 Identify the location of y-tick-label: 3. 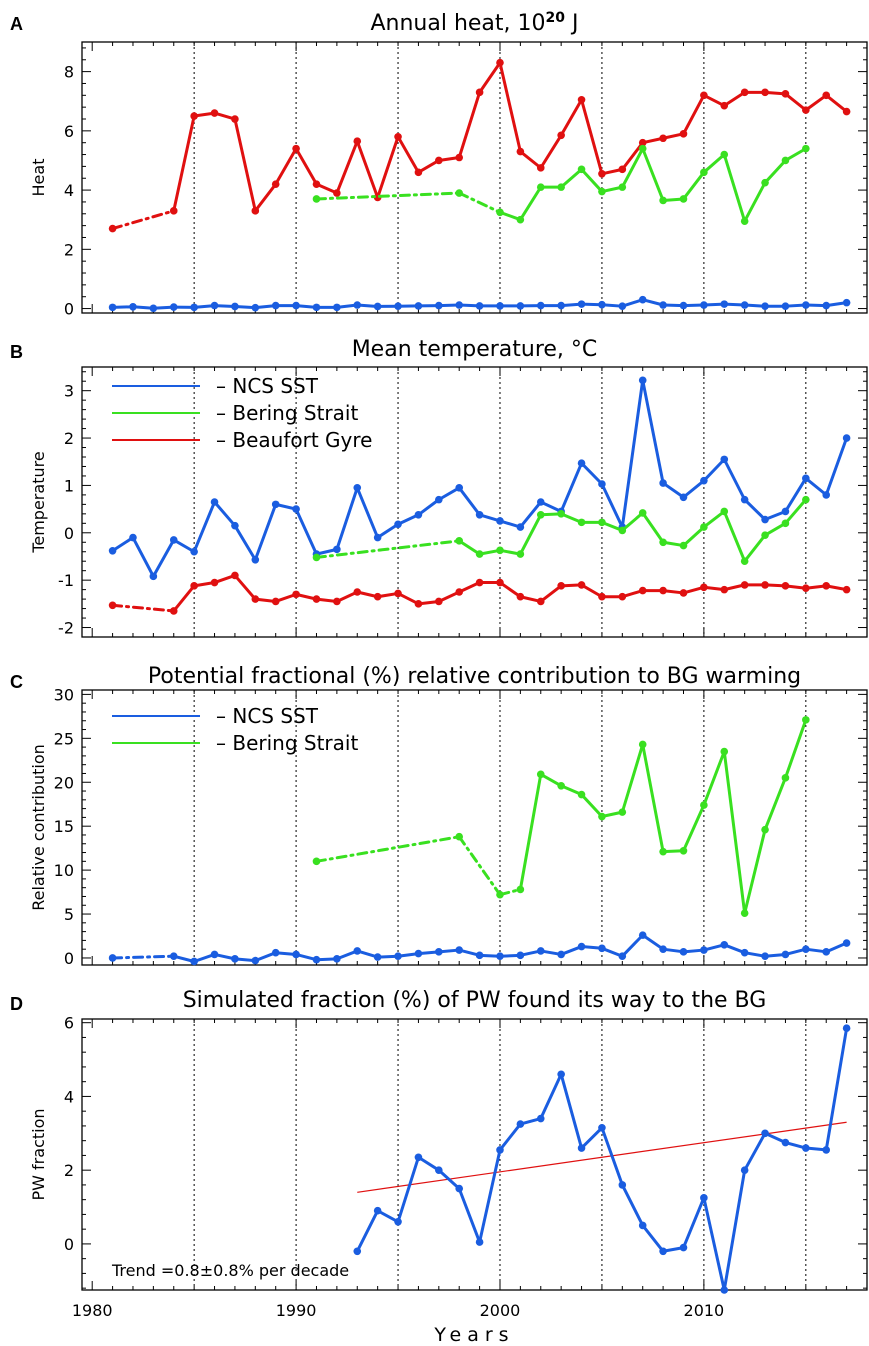
(69, 391).